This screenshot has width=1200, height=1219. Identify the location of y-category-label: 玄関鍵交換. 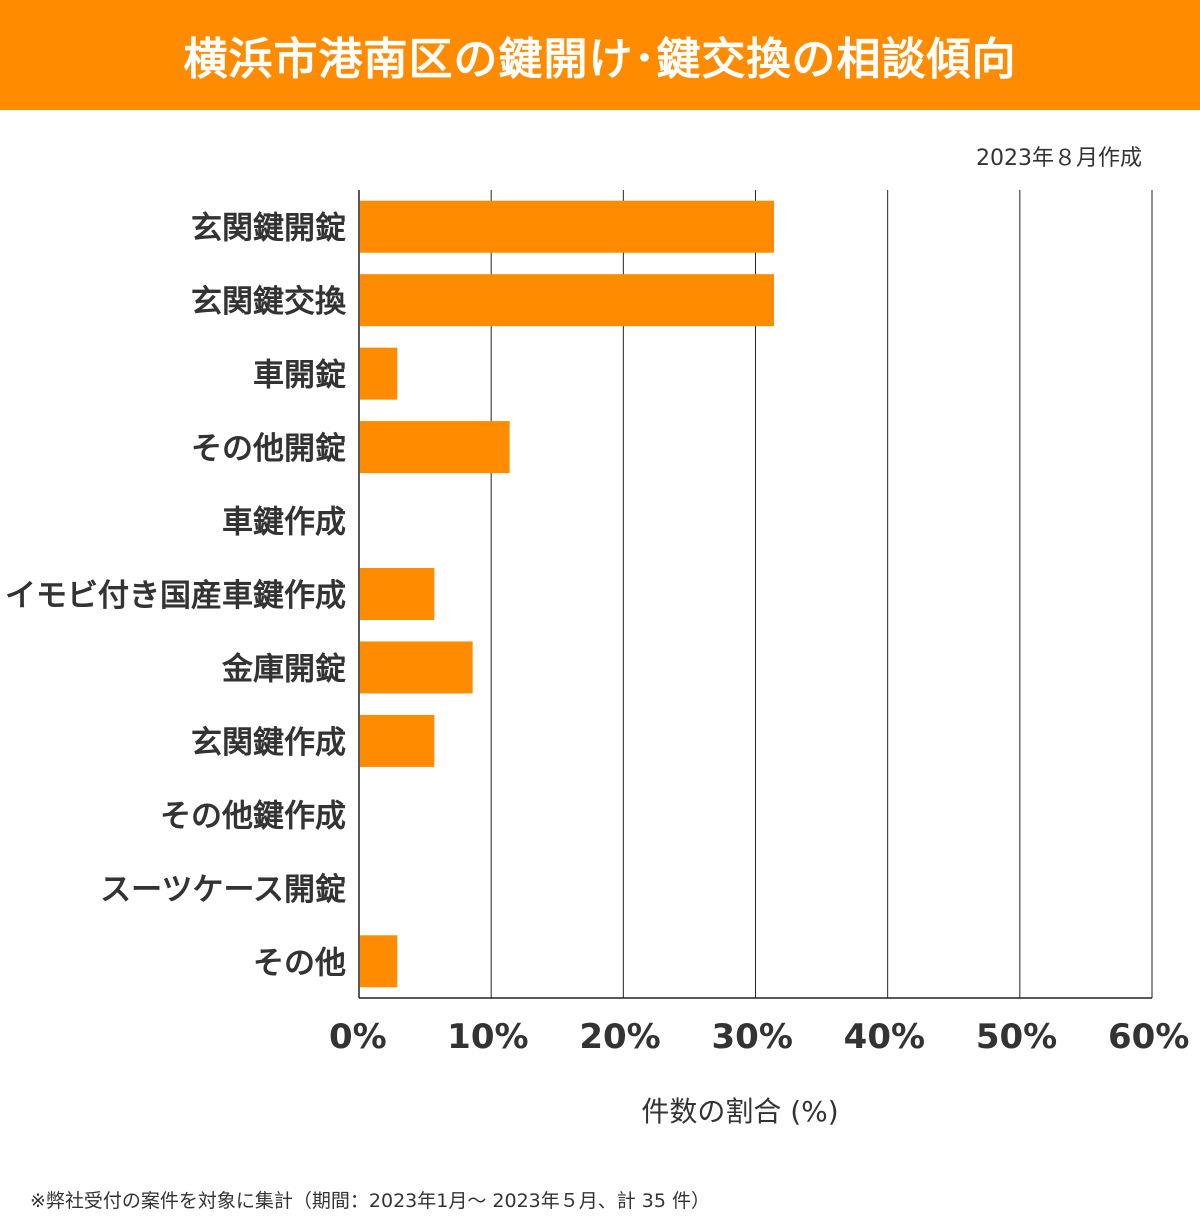
(269, 302).